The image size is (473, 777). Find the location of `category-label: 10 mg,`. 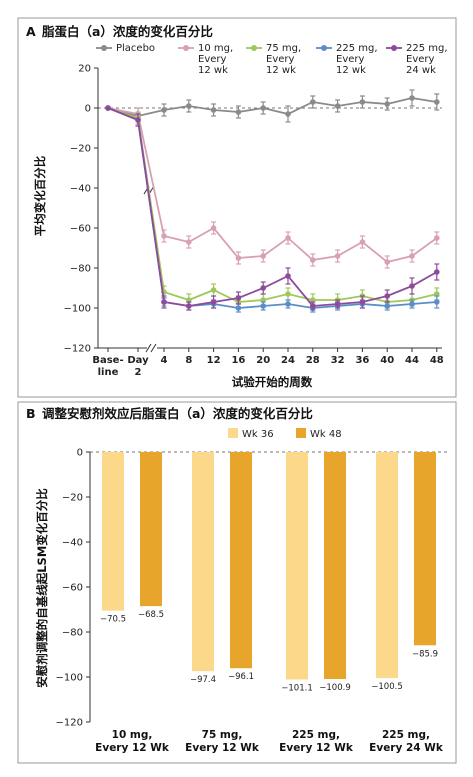

category-label: 10 mg, is located at coordinates (132, 735).